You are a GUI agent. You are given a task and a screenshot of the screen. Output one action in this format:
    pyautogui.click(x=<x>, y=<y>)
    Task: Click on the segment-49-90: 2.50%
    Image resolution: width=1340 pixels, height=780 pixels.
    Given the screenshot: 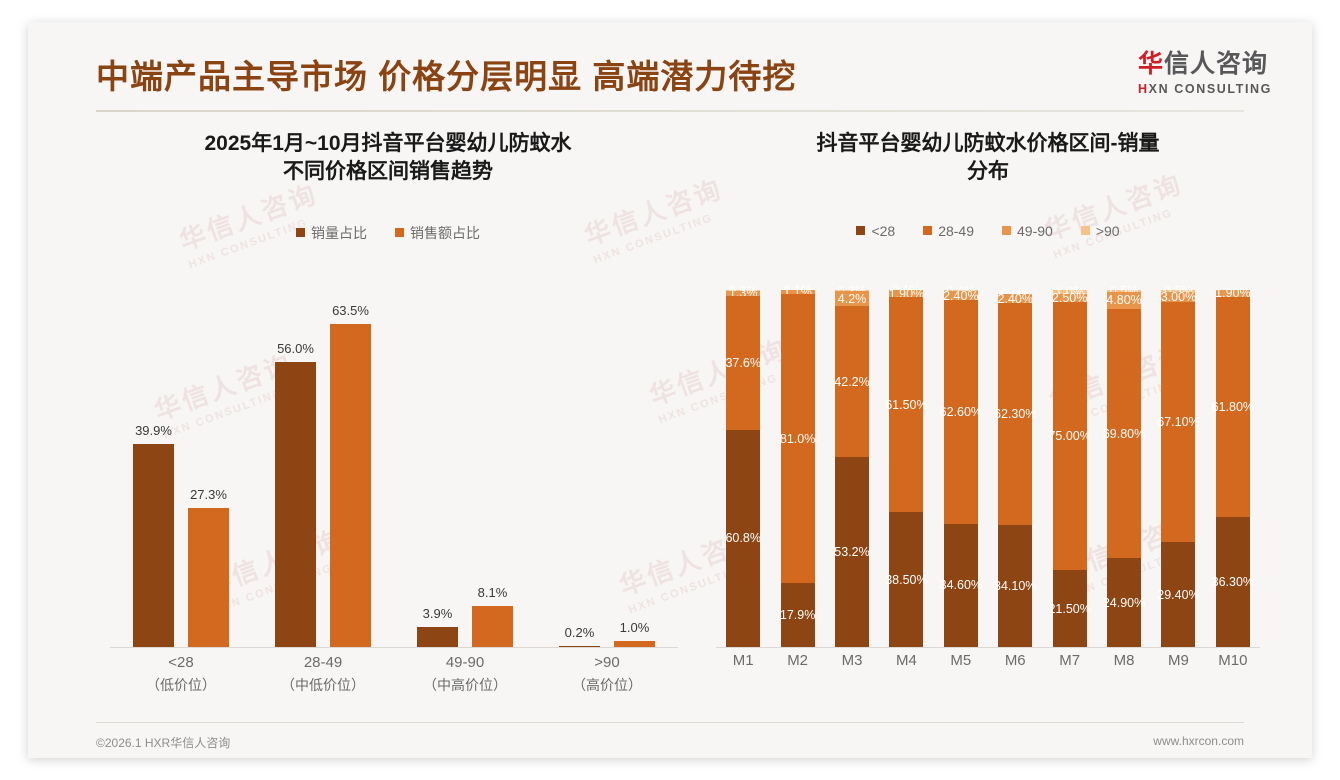 What is the action you would take?
    pyautogui.click(x=1069, y=298)
    